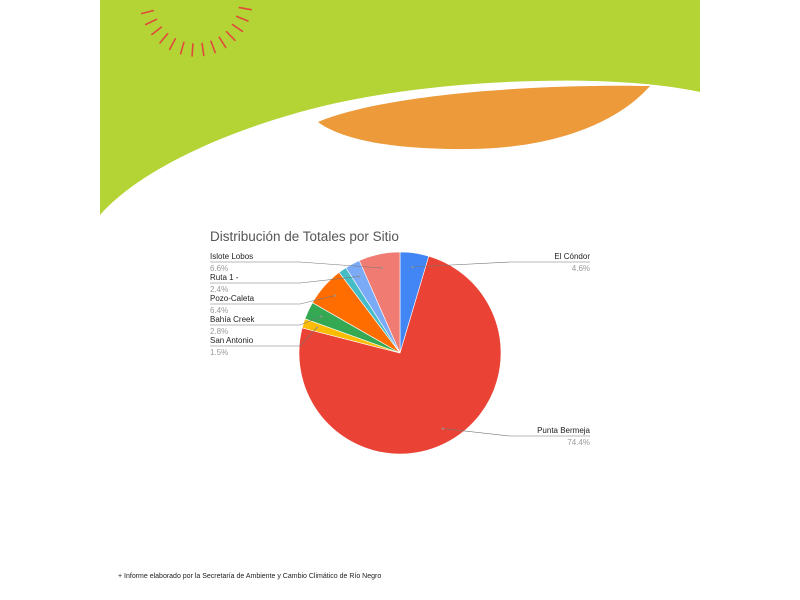  What do you see at coordinates (516, 432) in the screenshot?
I see `leader-line-punta-bermeja` at bounding box center [516, 432].